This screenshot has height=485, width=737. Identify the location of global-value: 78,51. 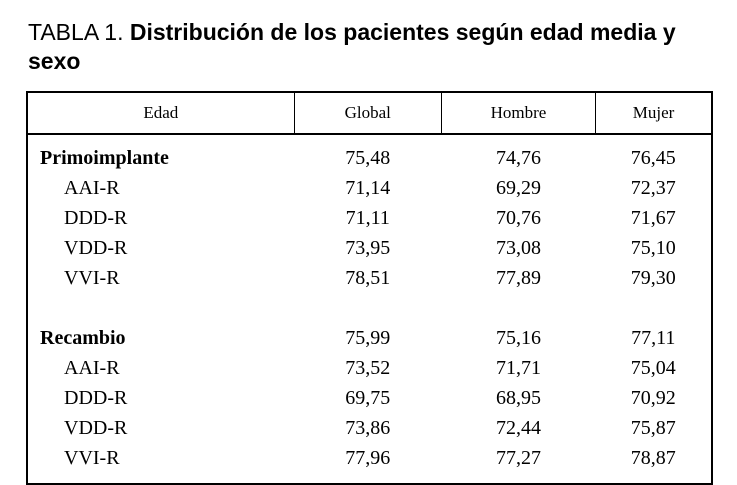
(368, 277).